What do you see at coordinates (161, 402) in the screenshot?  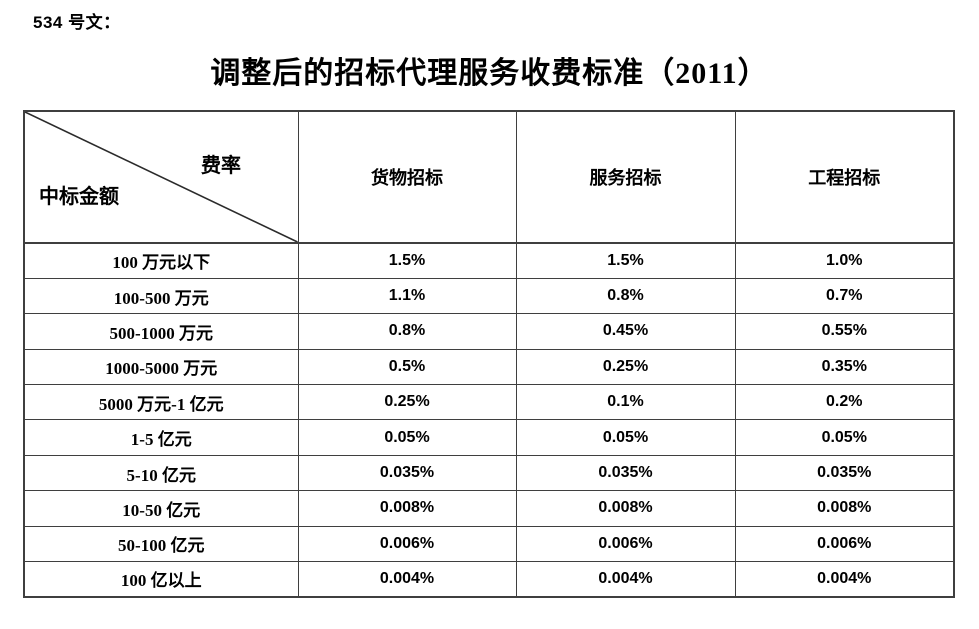 I see `row-label-amount-tier: 5000 万元-1 亿元` at bounding box center [161, 402].